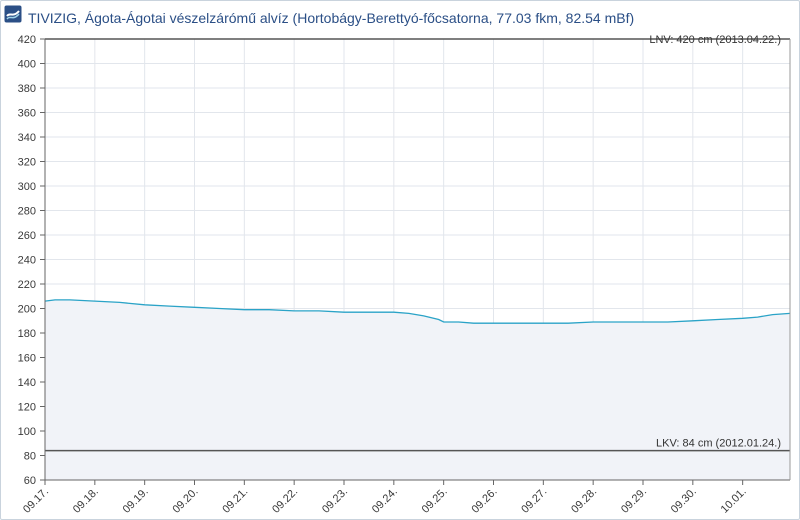 Image resolution: width=800 pixels, height=520 pixels. I want to click on x-tick-label: 09.26., so click(484, 501).